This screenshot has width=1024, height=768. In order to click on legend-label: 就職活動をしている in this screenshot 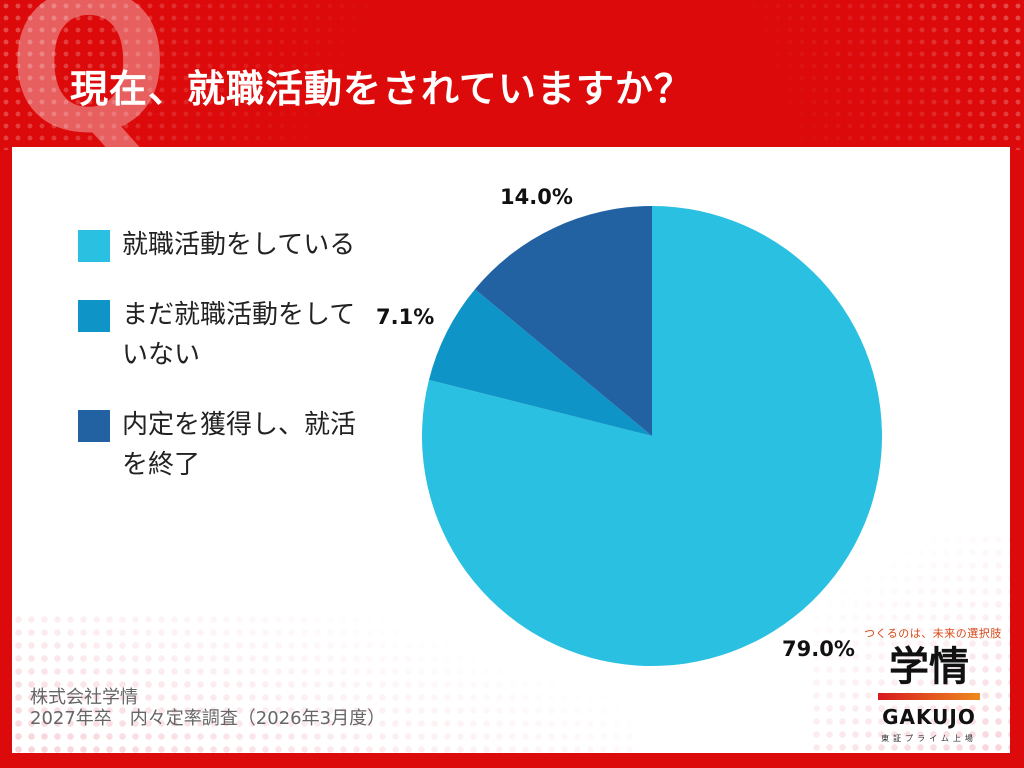, I will do `click(239, 245)`.